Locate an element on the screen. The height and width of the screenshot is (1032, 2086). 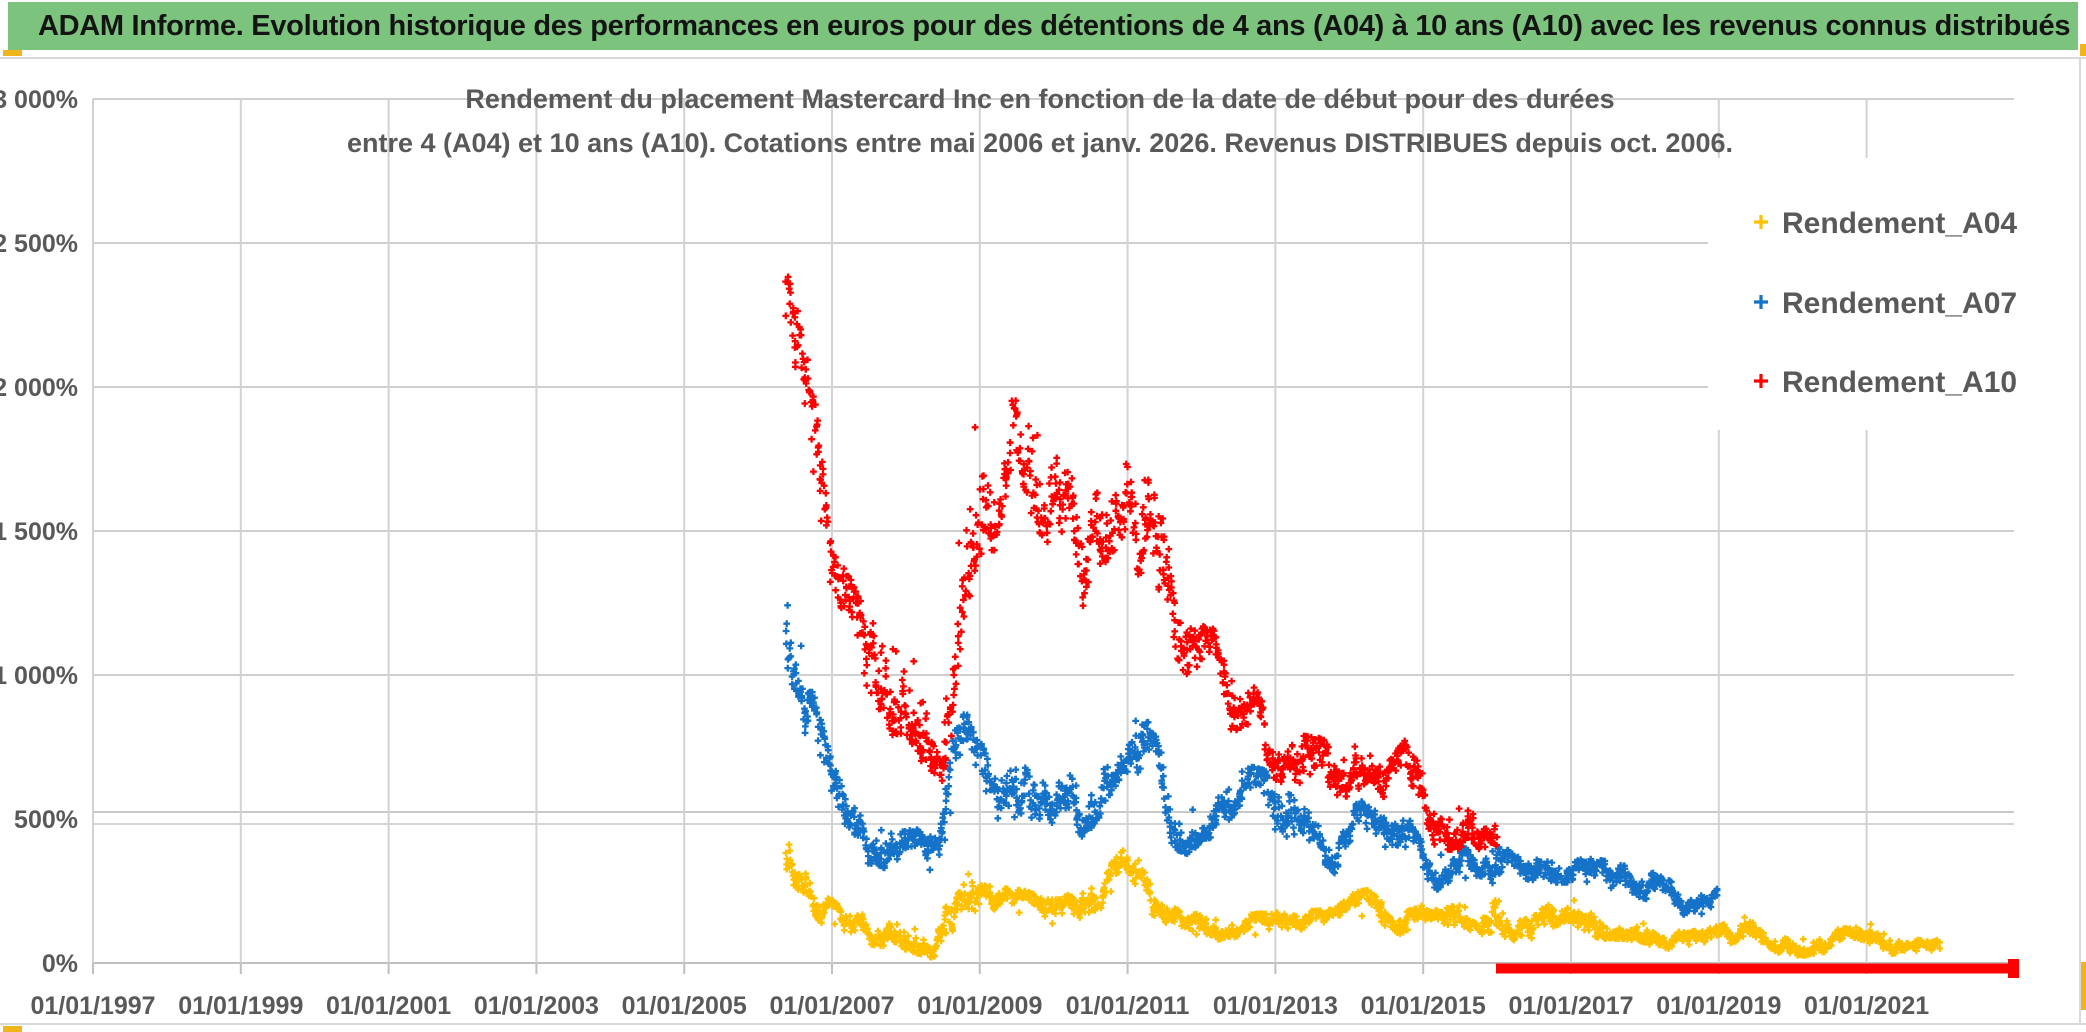
legend-item-a10: Rendement_A10 is located at coordinates (1885, 382).